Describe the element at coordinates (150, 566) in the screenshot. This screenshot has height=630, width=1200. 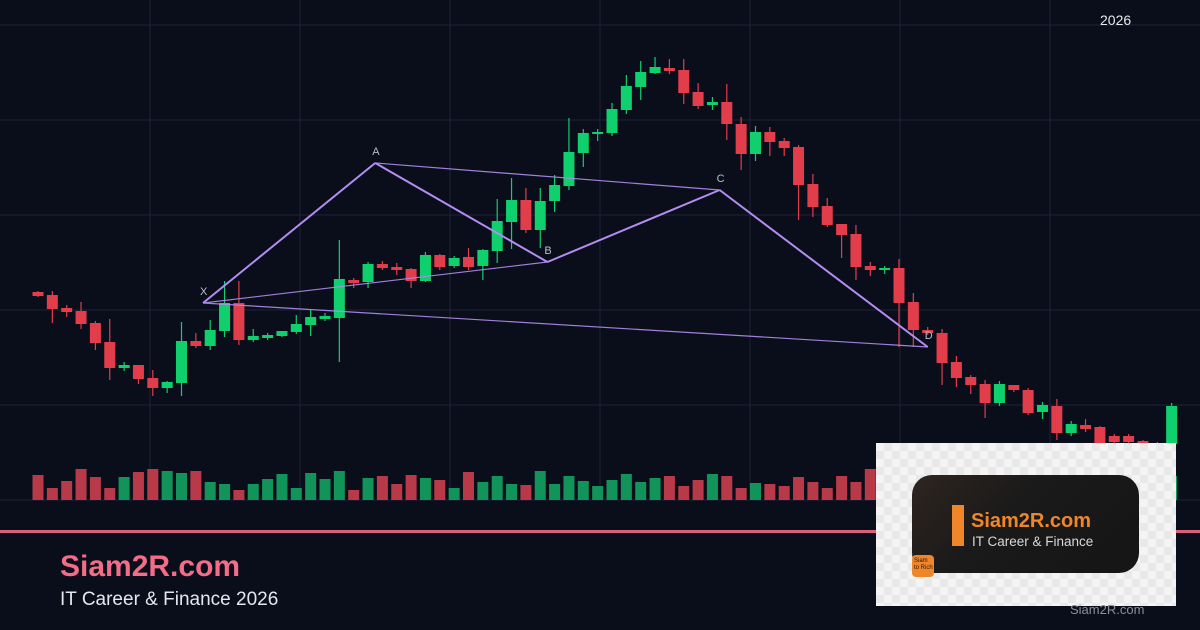
I see `brand-title: Siam2R.com` at that location.